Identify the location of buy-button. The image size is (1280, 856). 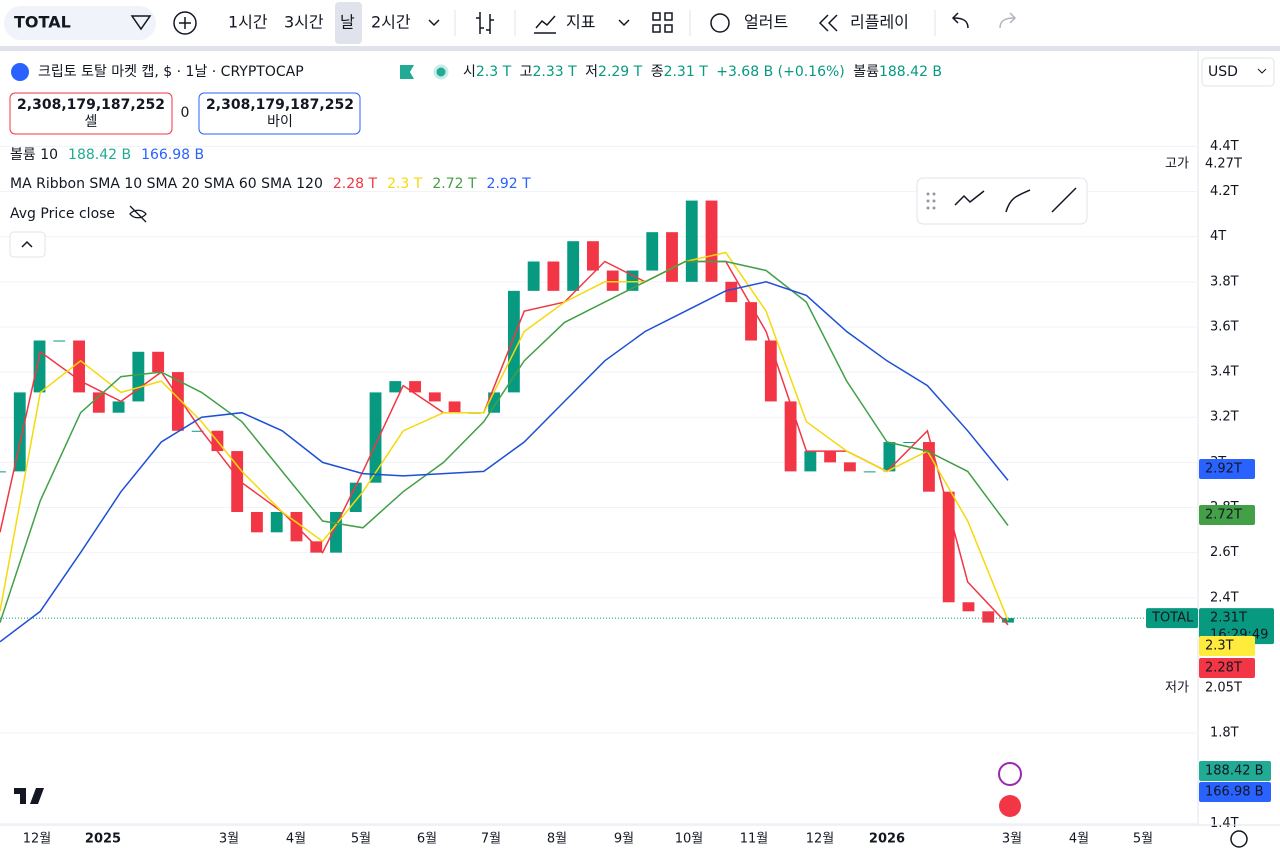
(279, 113).